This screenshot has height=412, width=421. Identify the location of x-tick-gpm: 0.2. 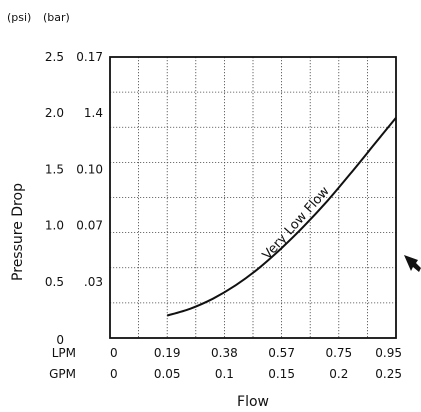
(338, 374).